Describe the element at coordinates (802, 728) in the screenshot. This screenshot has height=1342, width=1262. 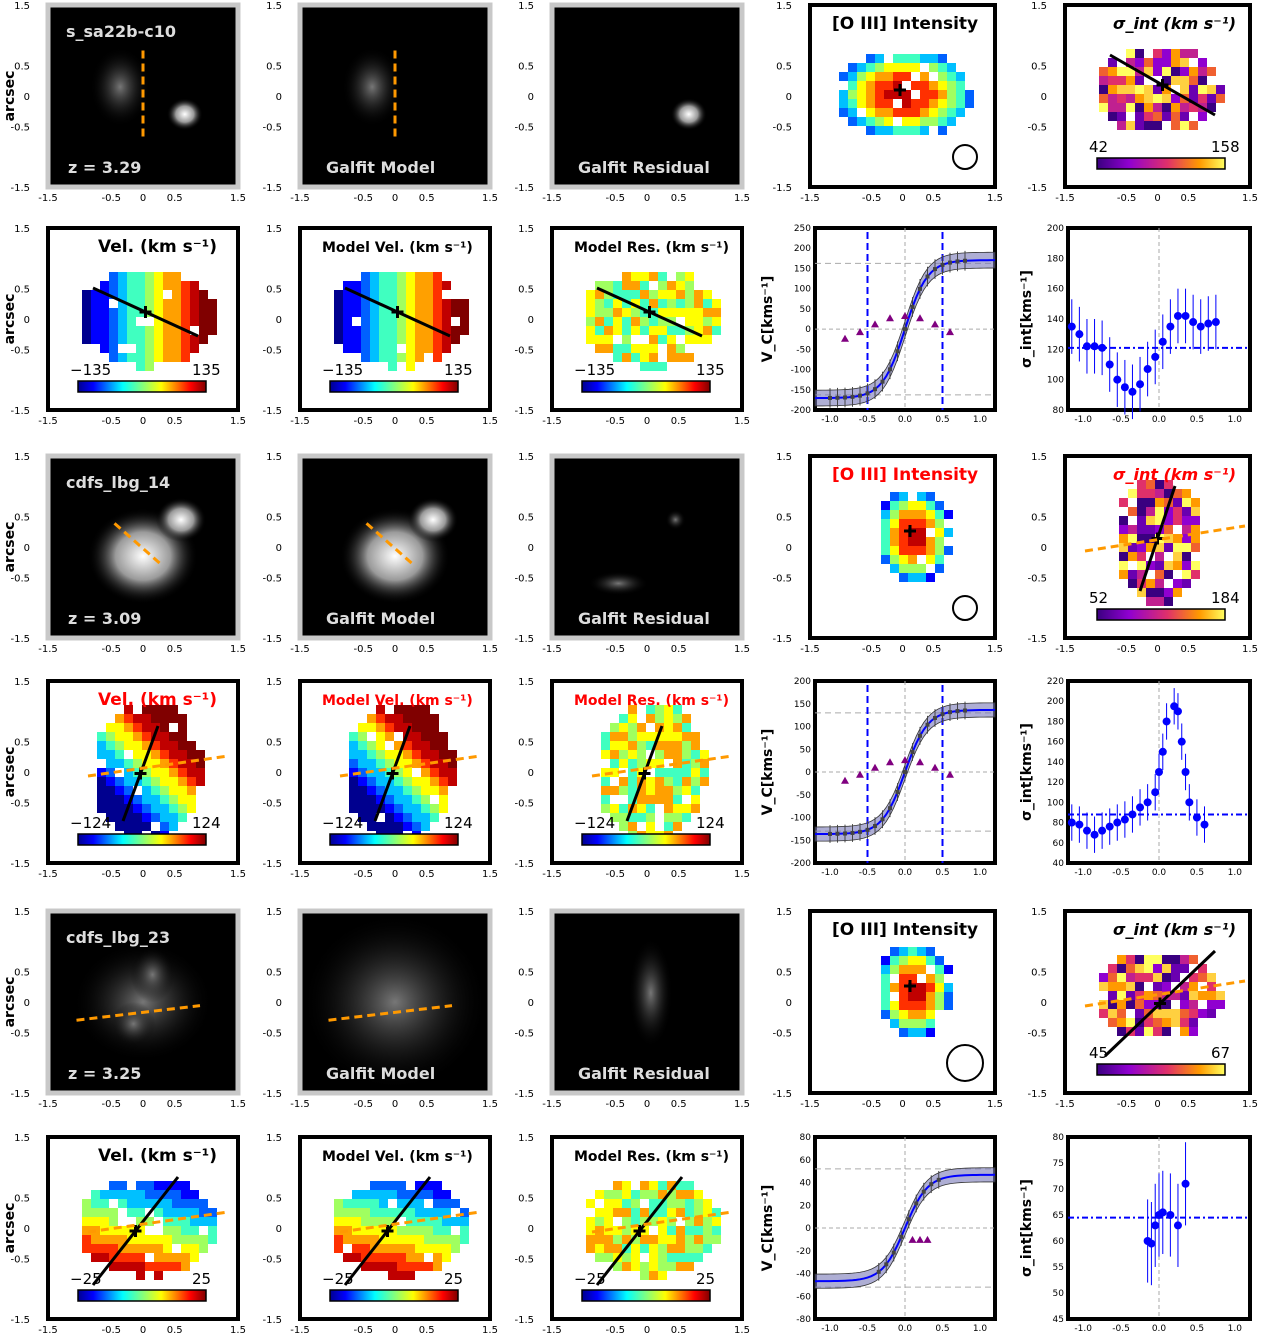
I see `y-tick-label: 100` at that location.